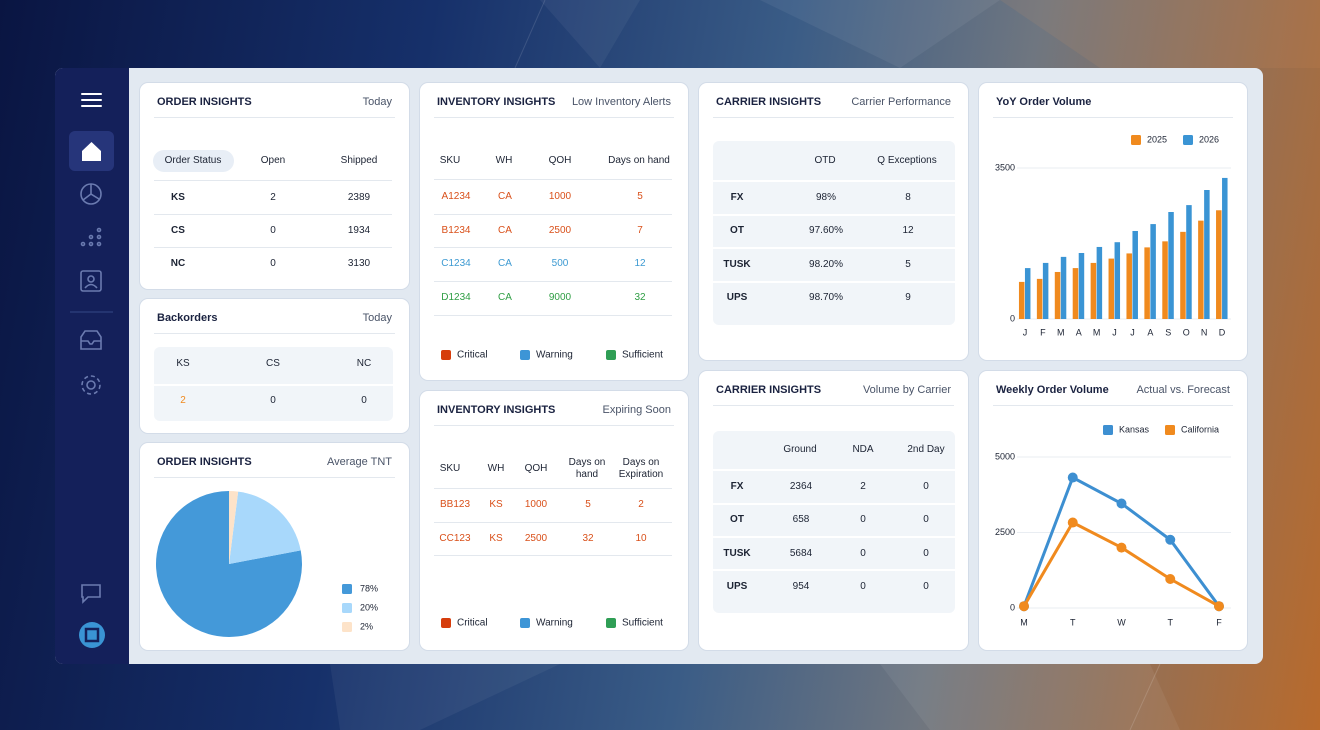  What do you see at coordinates (91, 281) in the screenshot?
I see `contacts-icon` at bounding box center [91, 281].